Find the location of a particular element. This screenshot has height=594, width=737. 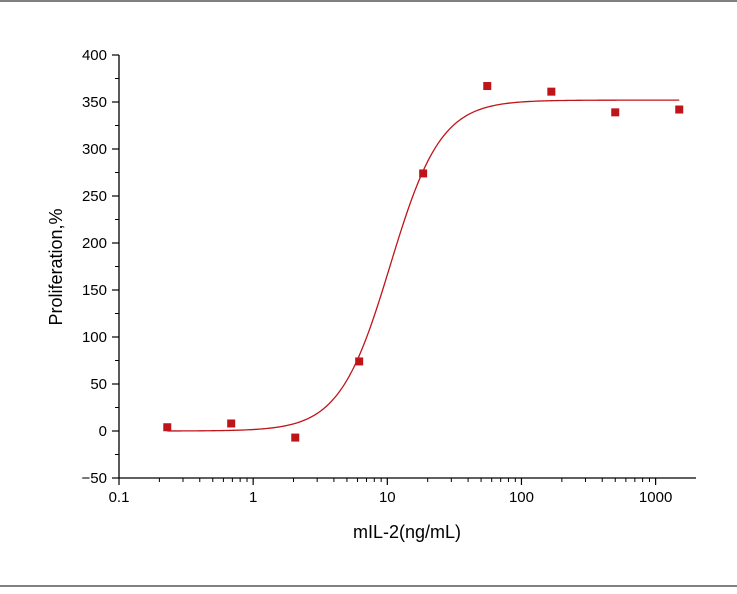

x-tick-label: 1 is located at coordinates (253, 497).